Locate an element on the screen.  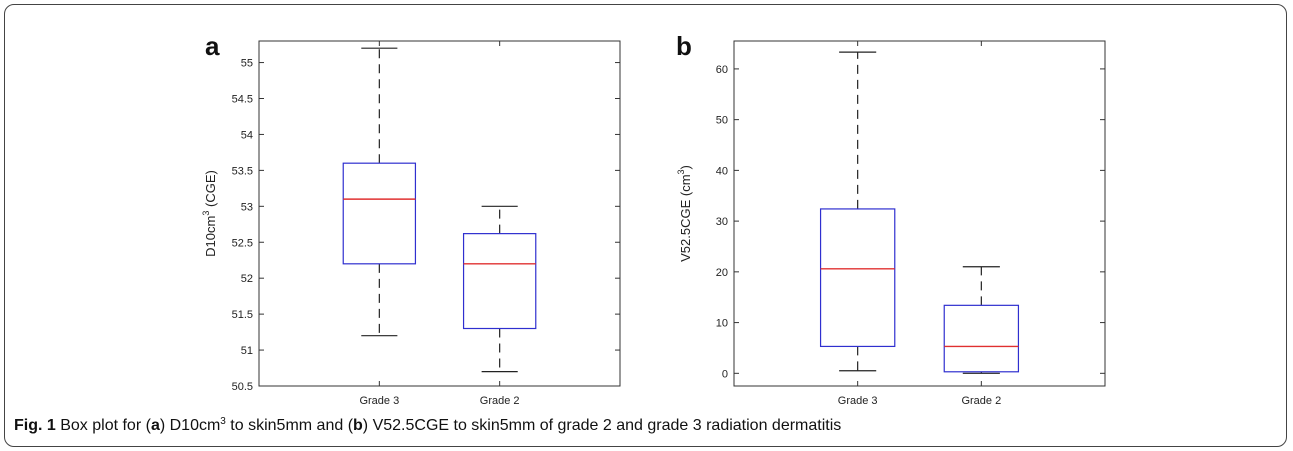
y-axis-label-part: ) is located at coordinates (685, 167).